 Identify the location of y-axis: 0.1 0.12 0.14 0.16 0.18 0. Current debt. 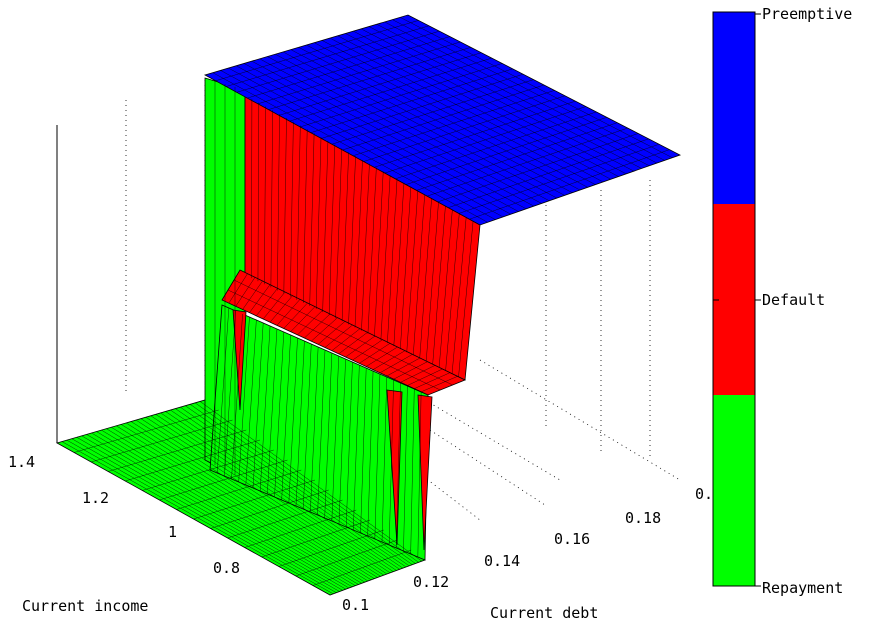
(527, 553).